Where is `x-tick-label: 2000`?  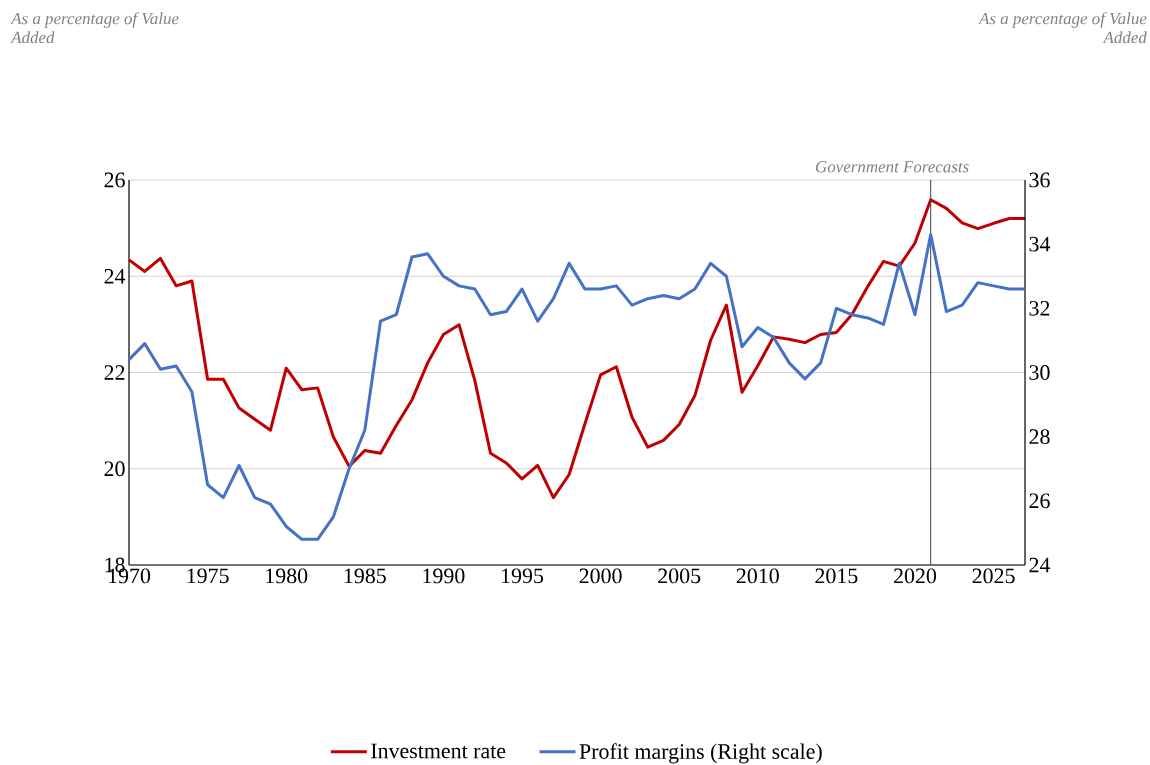
x-tick-label: 2000 is located at coordinates (600, 576).